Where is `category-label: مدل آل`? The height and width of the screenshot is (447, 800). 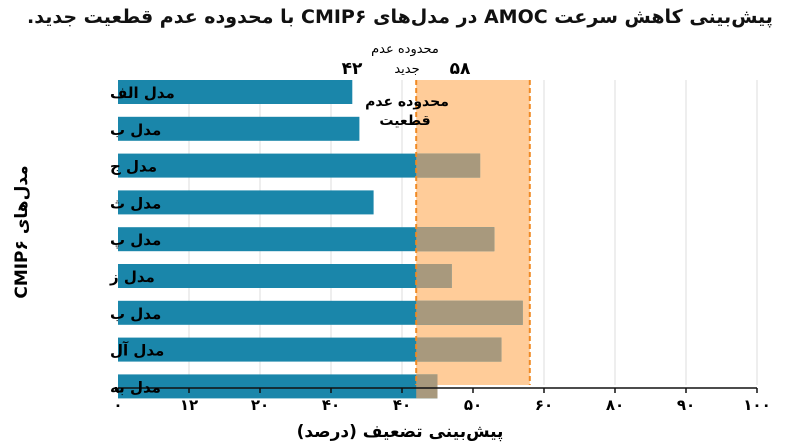
category-label: مدل آل is located at coordinates (137, 351).